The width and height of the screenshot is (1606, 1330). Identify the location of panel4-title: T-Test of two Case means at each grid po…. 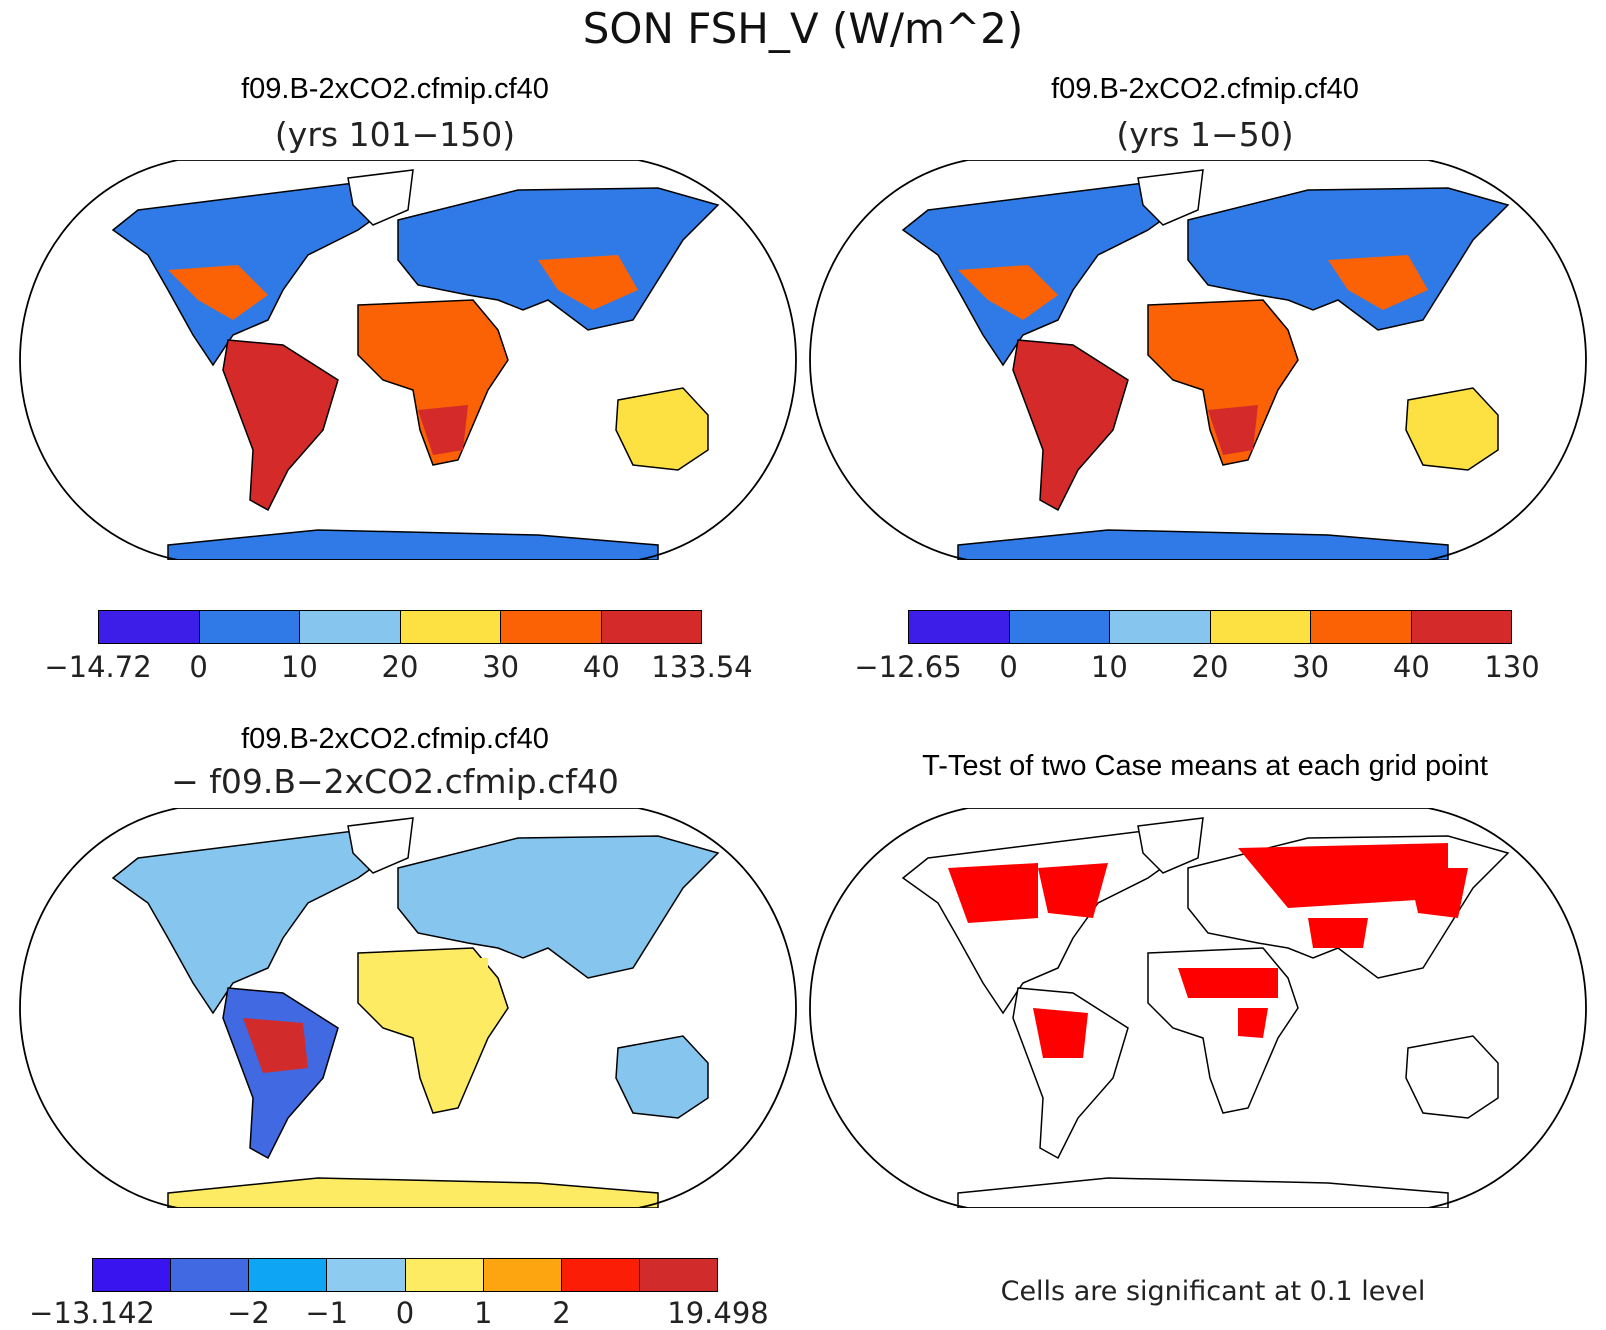
(1205, 766).